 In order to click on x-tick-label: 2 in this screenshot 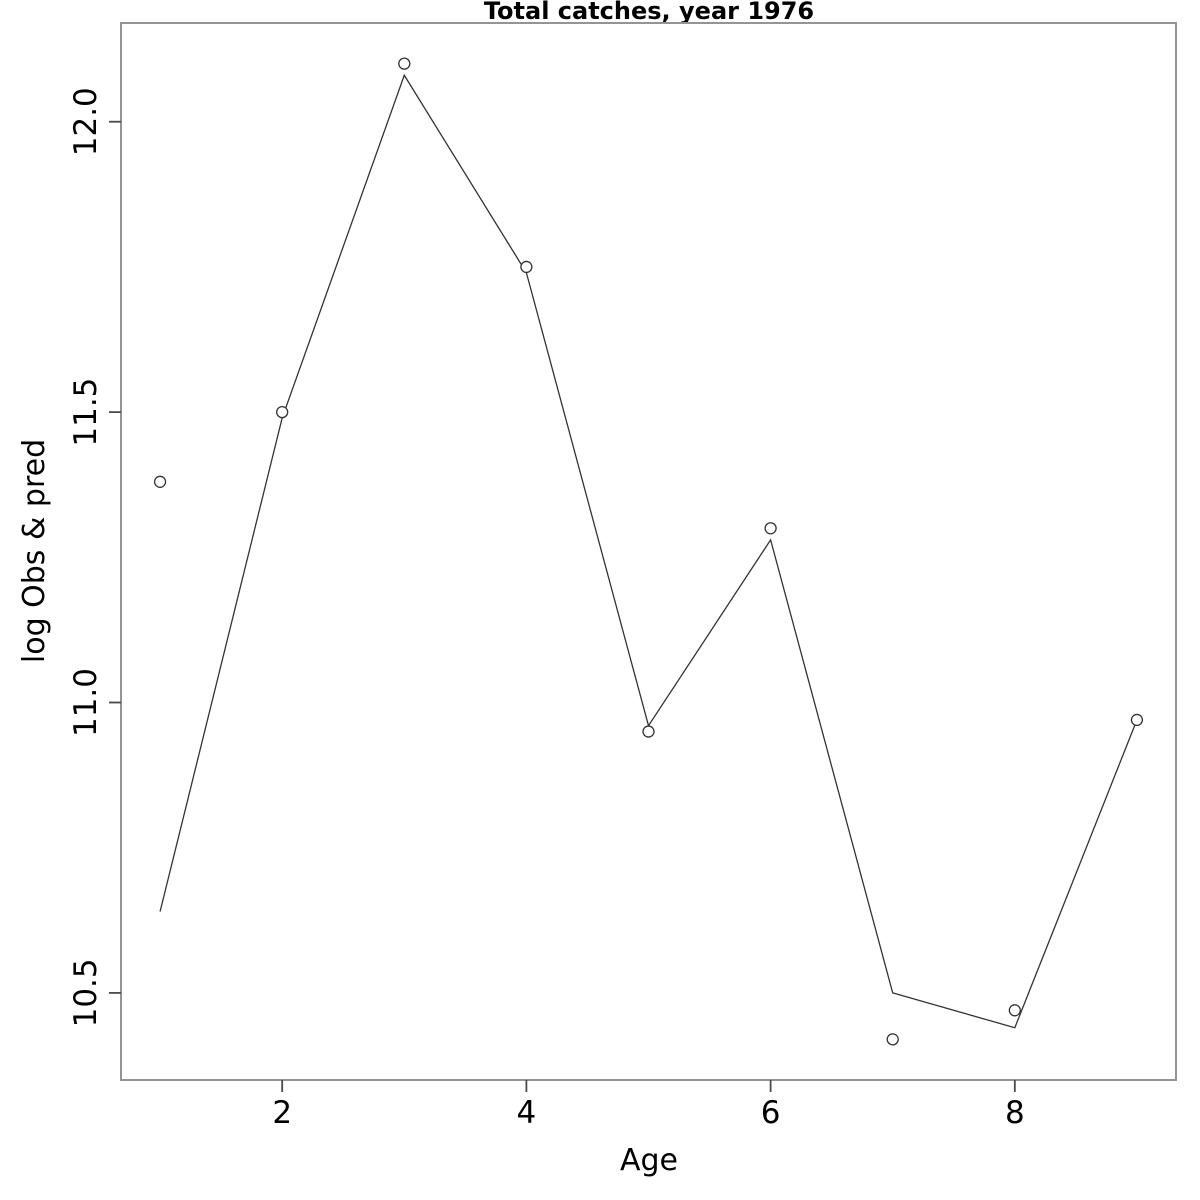, I will do `click(282, 1113)`.